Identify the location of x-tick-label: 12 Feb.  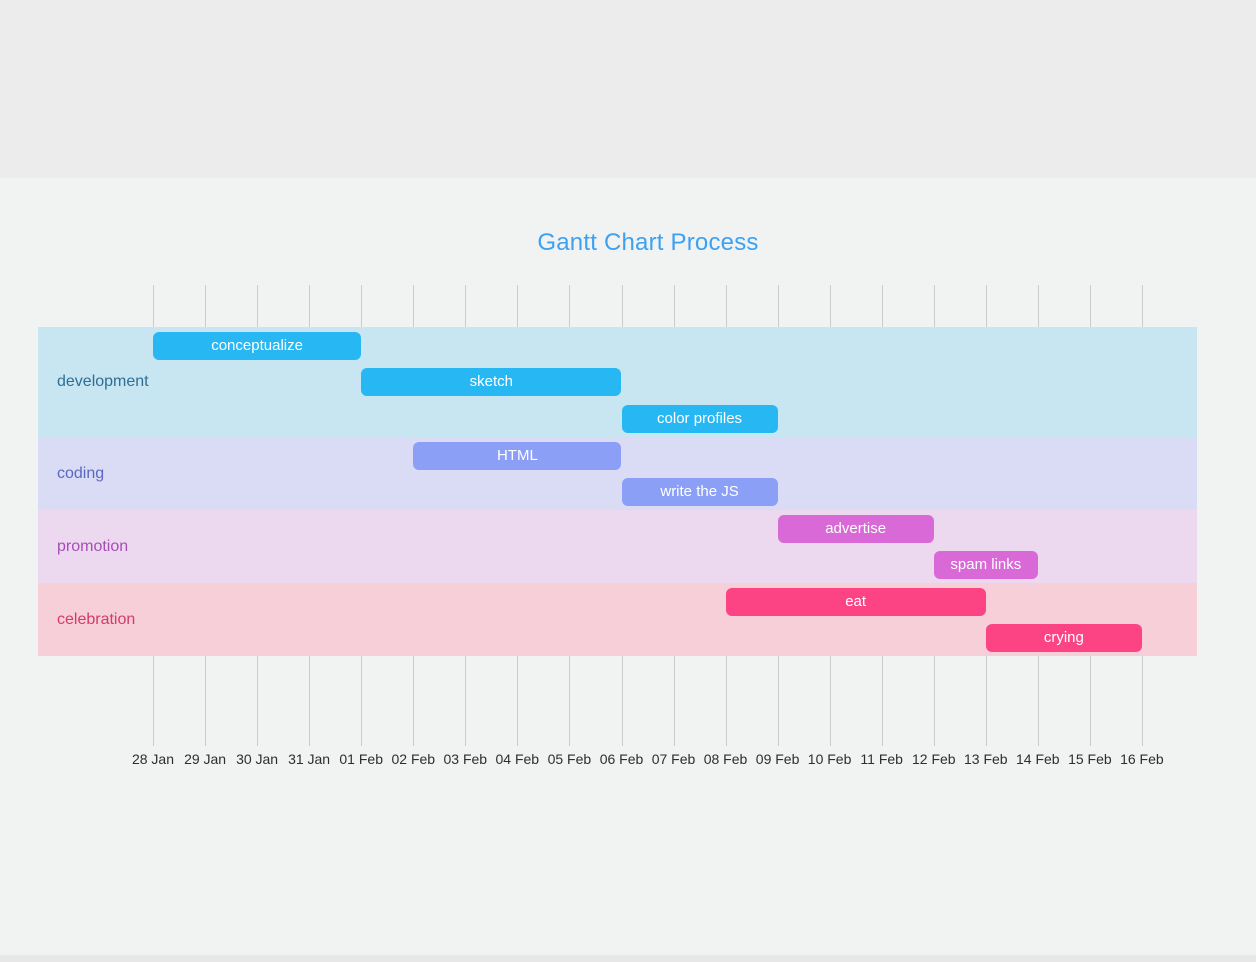
(934, 759).